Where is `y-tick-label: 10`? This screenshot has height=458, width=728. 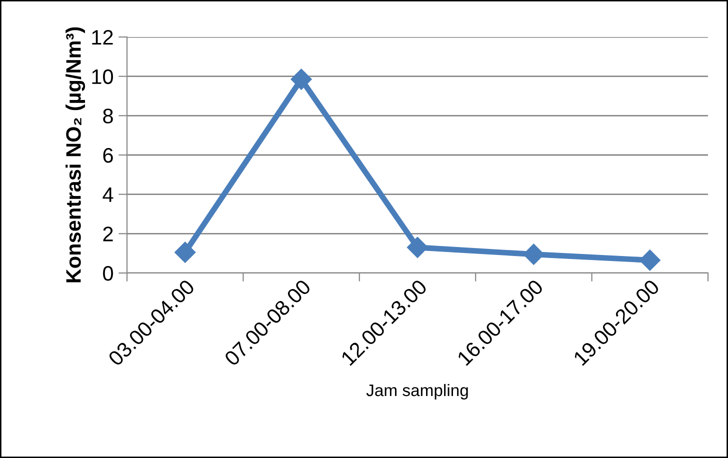 y-tick-label: 10 is located at coordinates (102, 76).